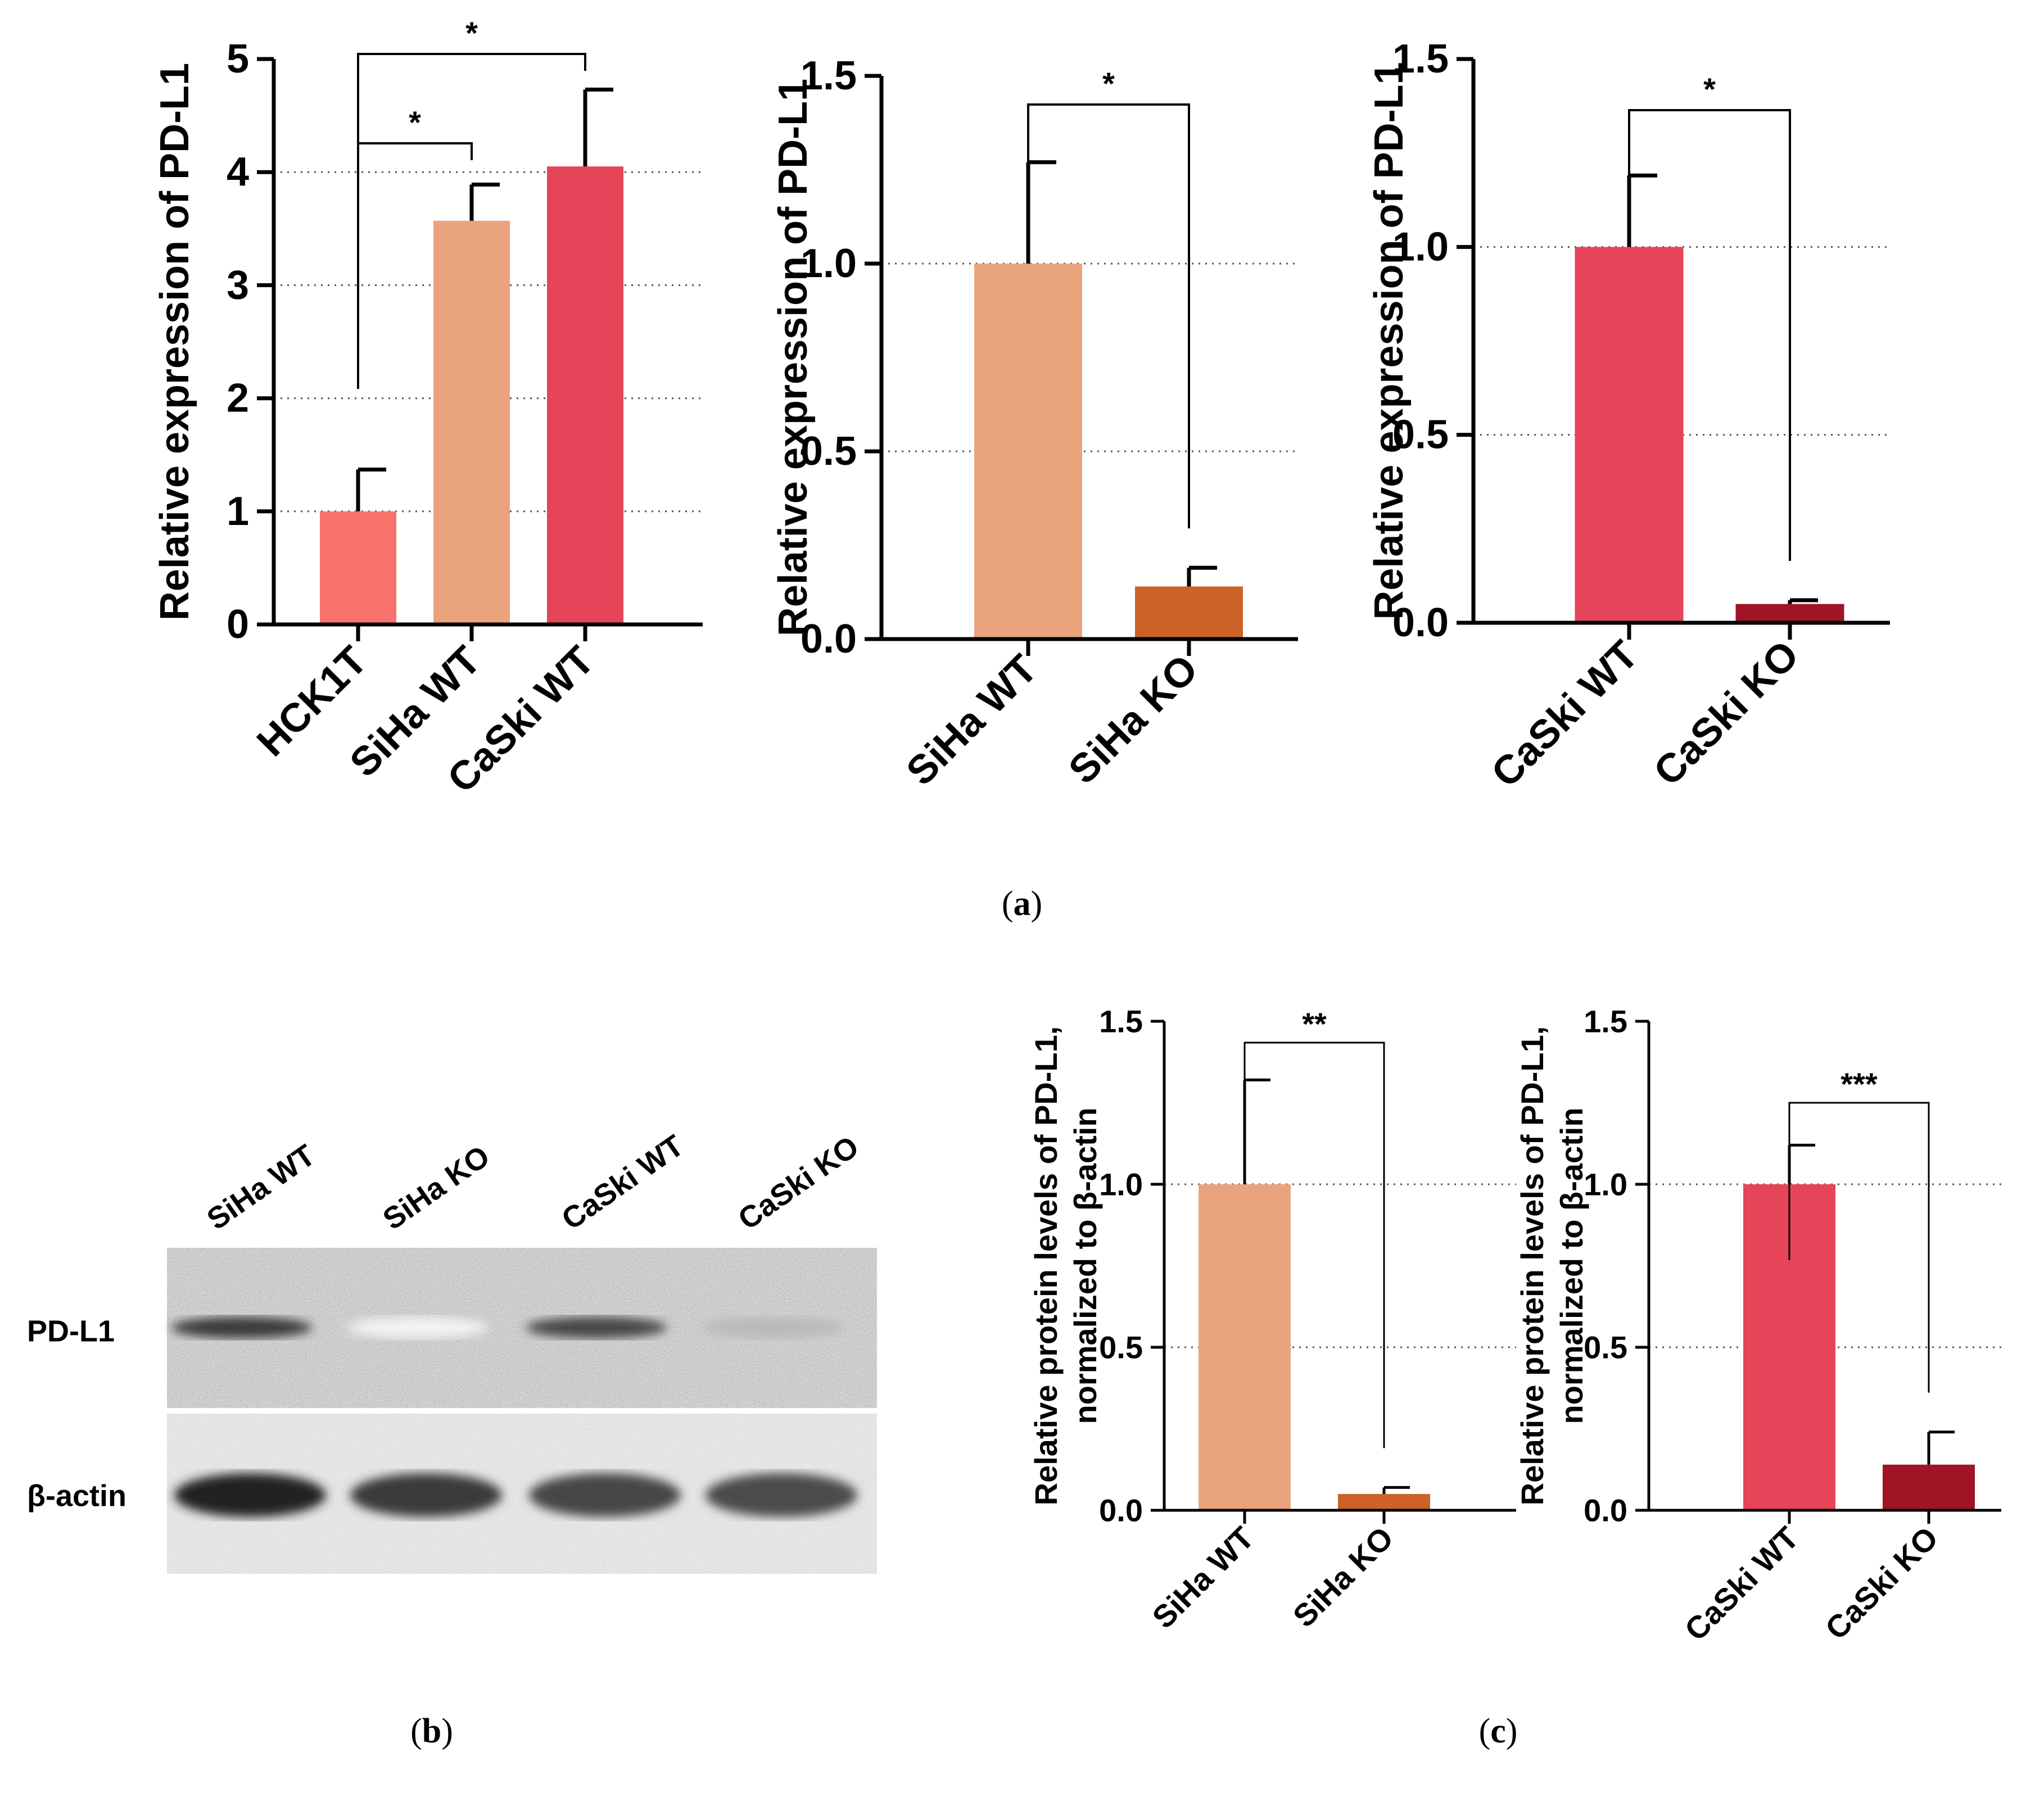 The image size is (2044, 1793). Describe the element at coordinates (533, 1183) in the screenshot. I see `blot-lane-labels: SiHa WT SiHa KO CaSki WT CaSki KO` at that location.